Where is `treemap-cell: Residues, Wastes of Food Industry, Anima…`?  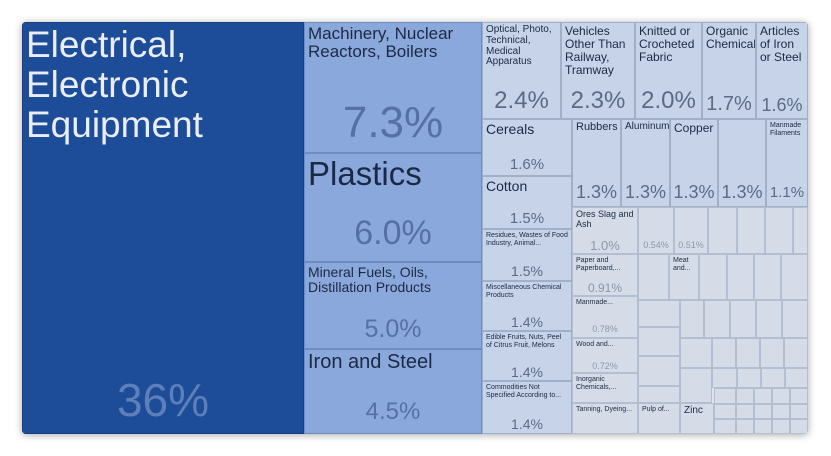
treemap-cell: Residues, Wastes of Food Industry, Anima… is located at coordinates (527, 255).